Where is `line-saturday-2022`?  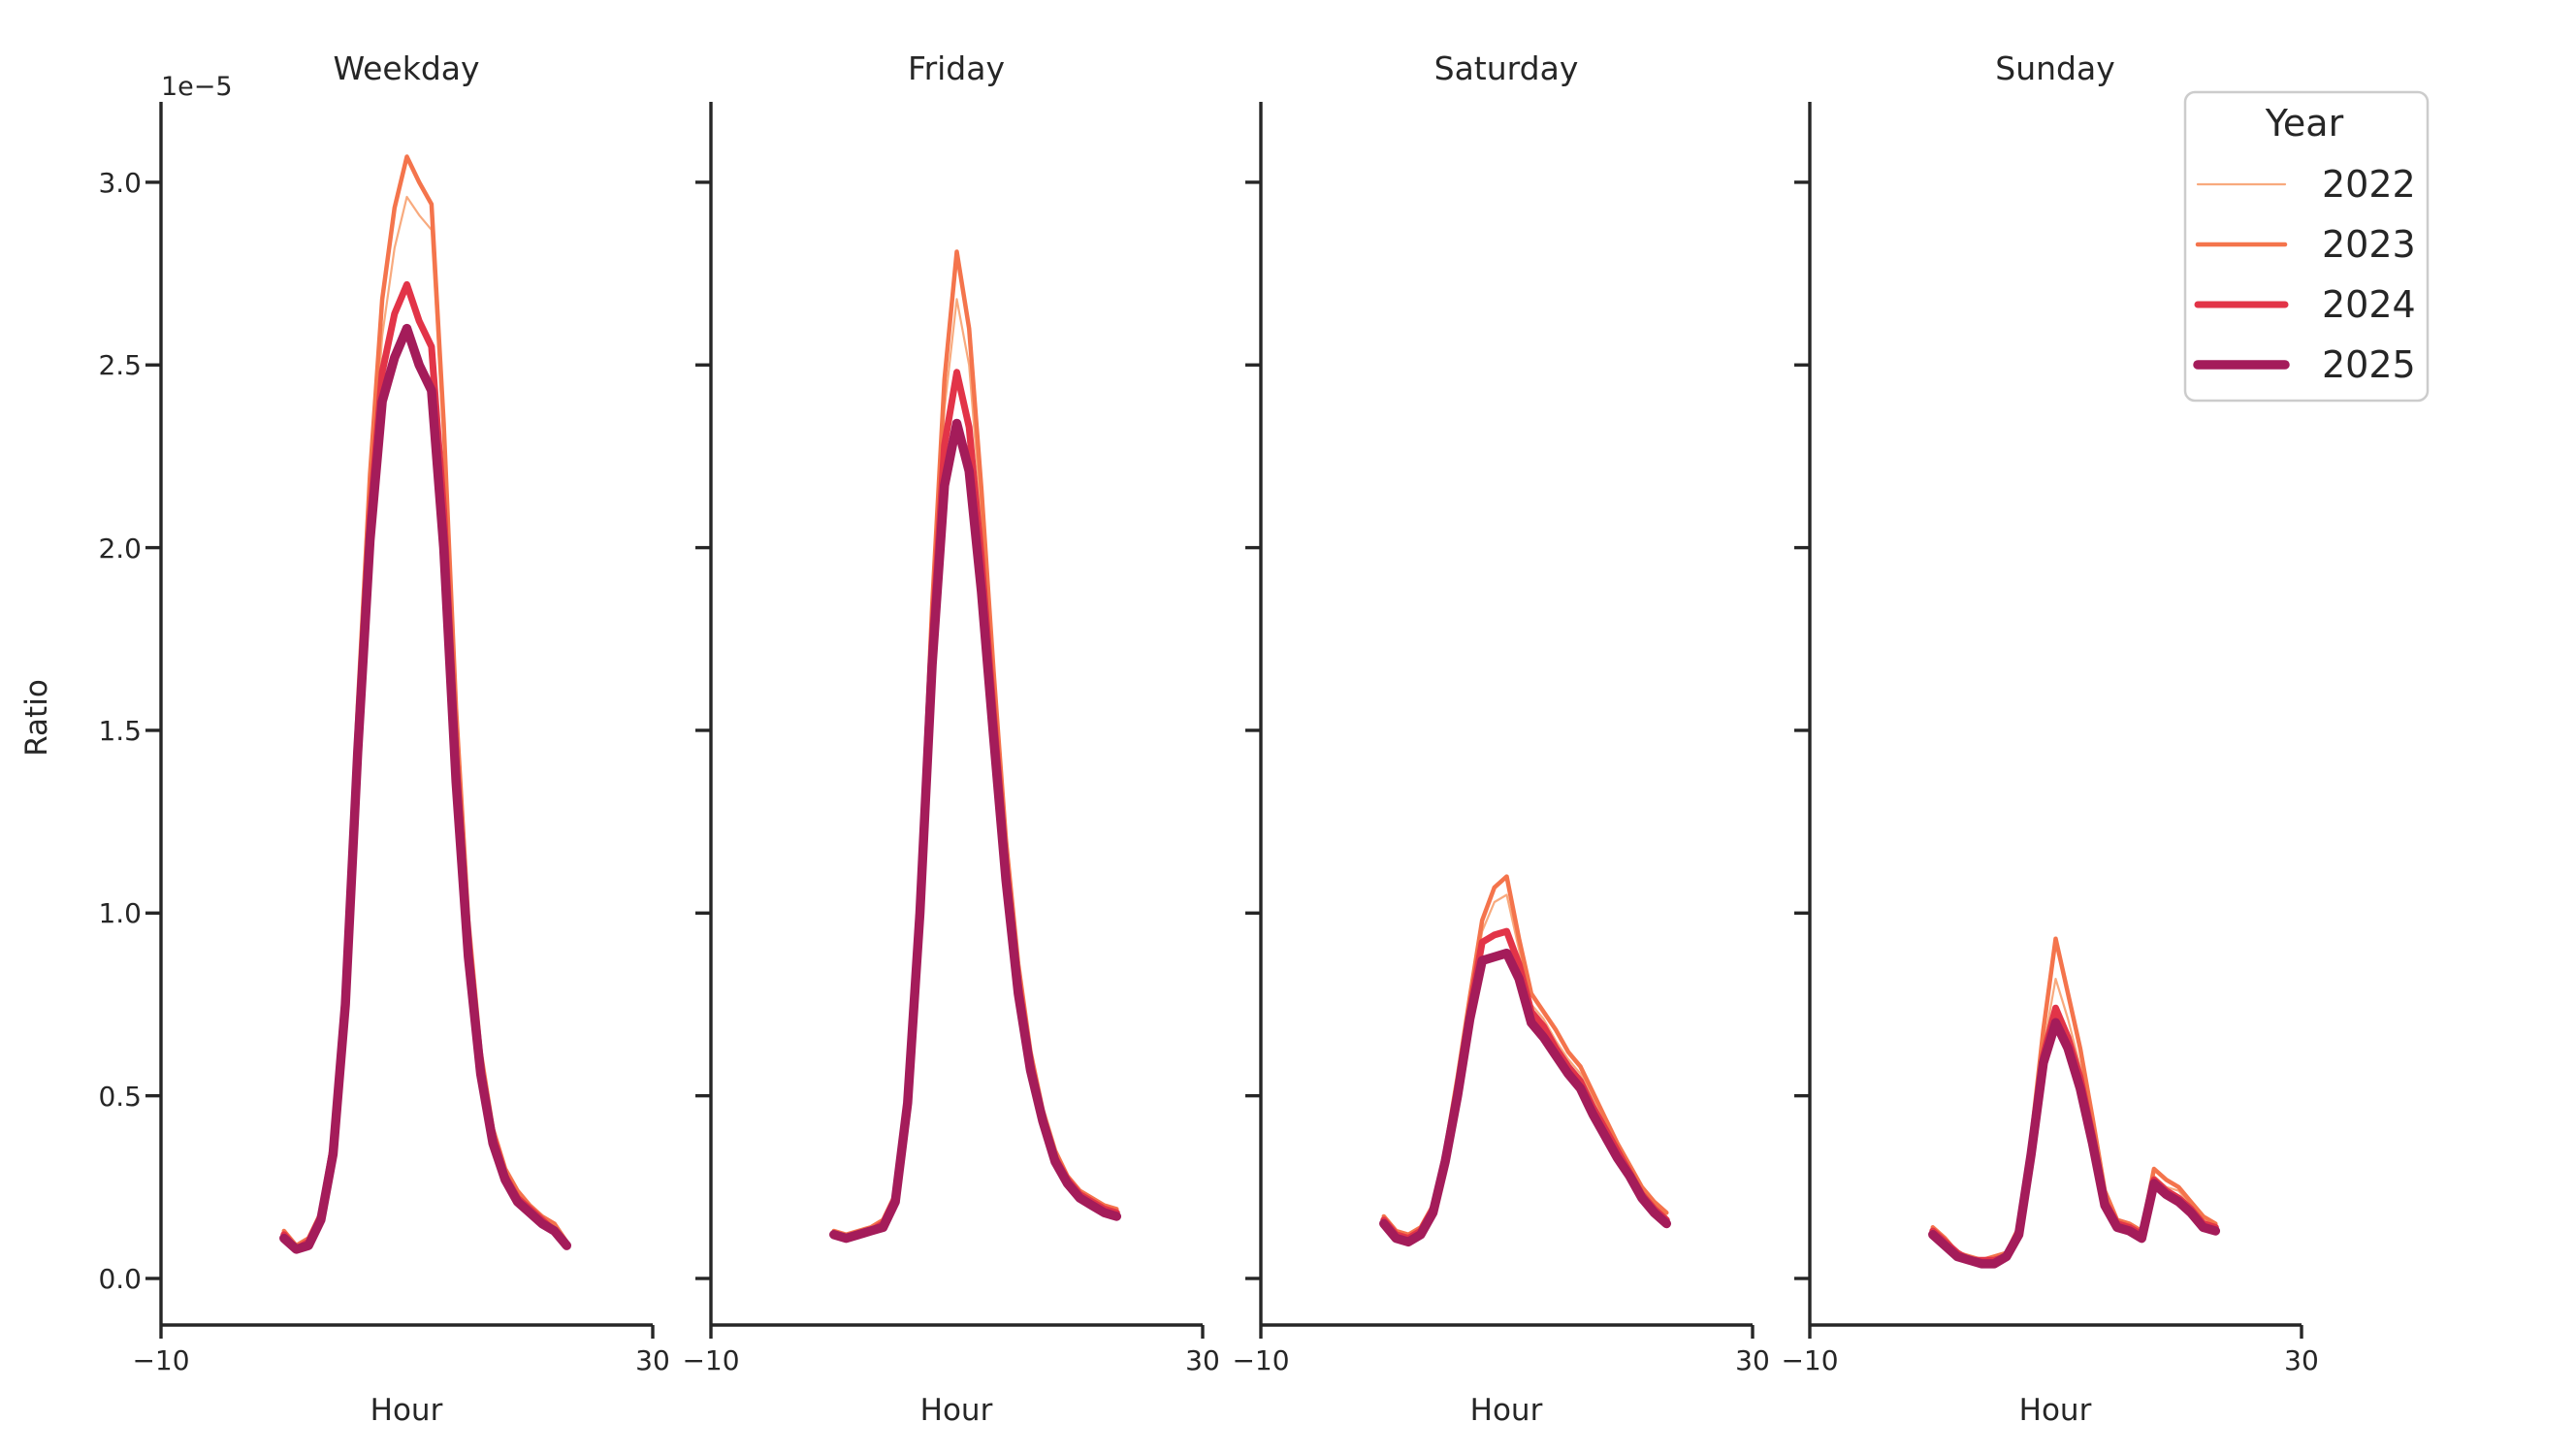 line-saturday-2022 is located at coordinates (1525, 1066).